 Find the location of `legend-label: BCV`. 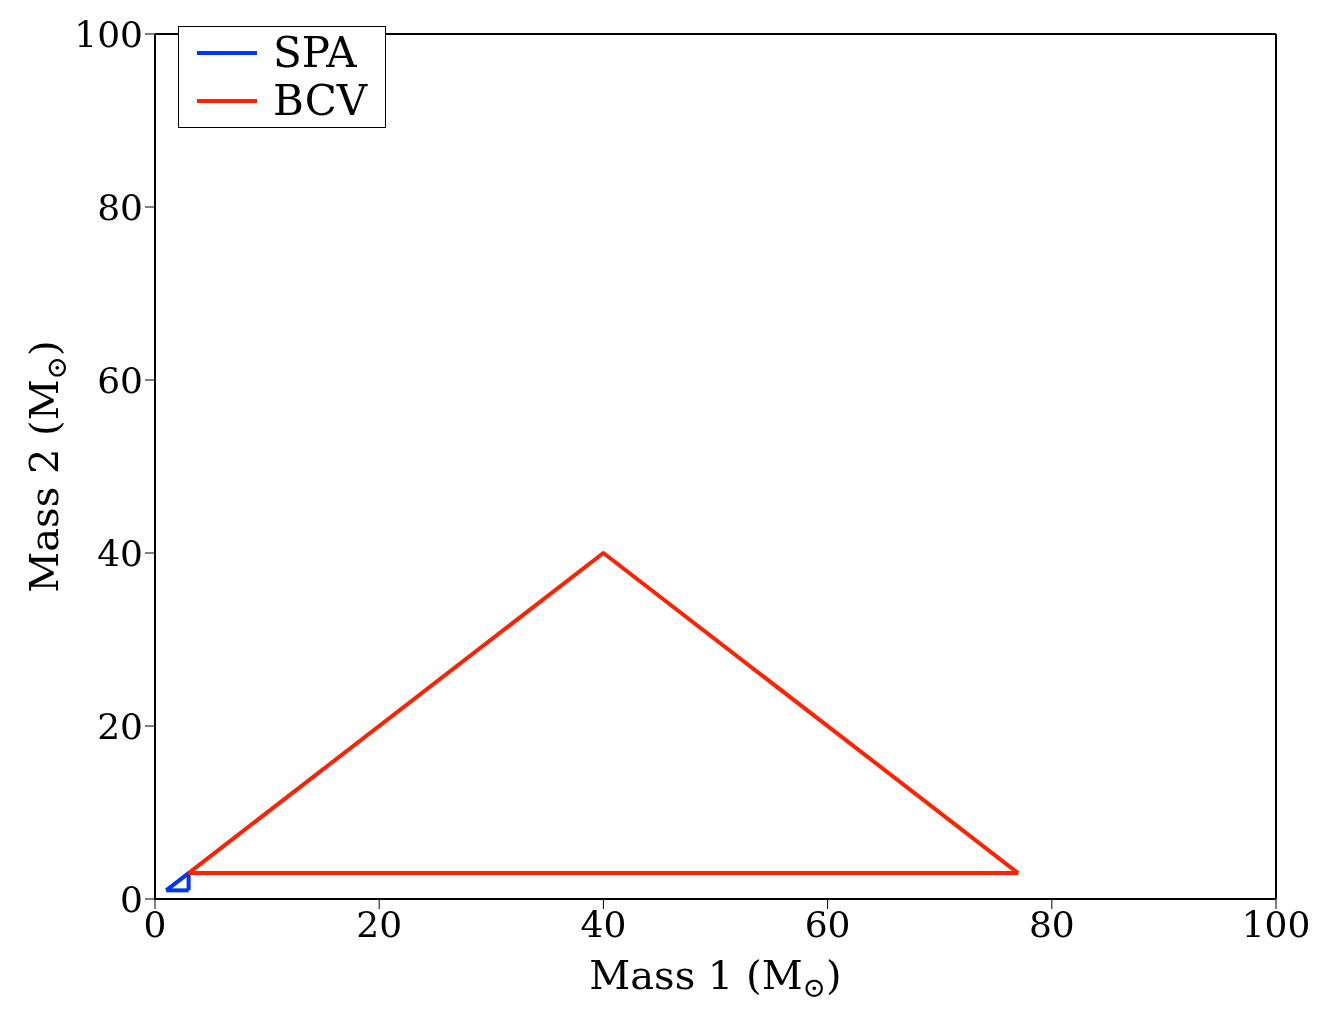

legend-label: BCV is located at coordinates (320, 100).